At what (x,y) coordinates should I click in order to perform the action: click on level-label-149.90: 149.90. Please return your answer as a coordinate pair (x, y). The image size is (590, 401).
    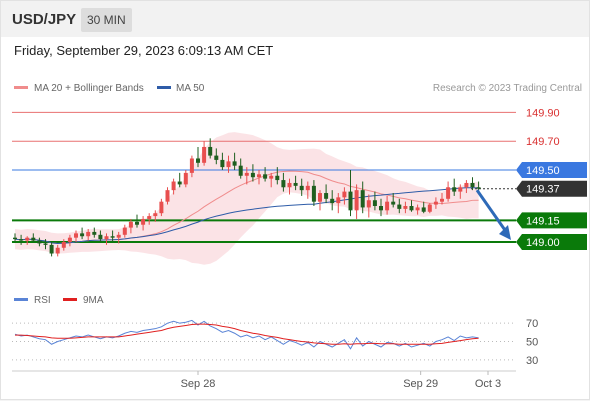
    Looking at the image, I should click on (543, 113).